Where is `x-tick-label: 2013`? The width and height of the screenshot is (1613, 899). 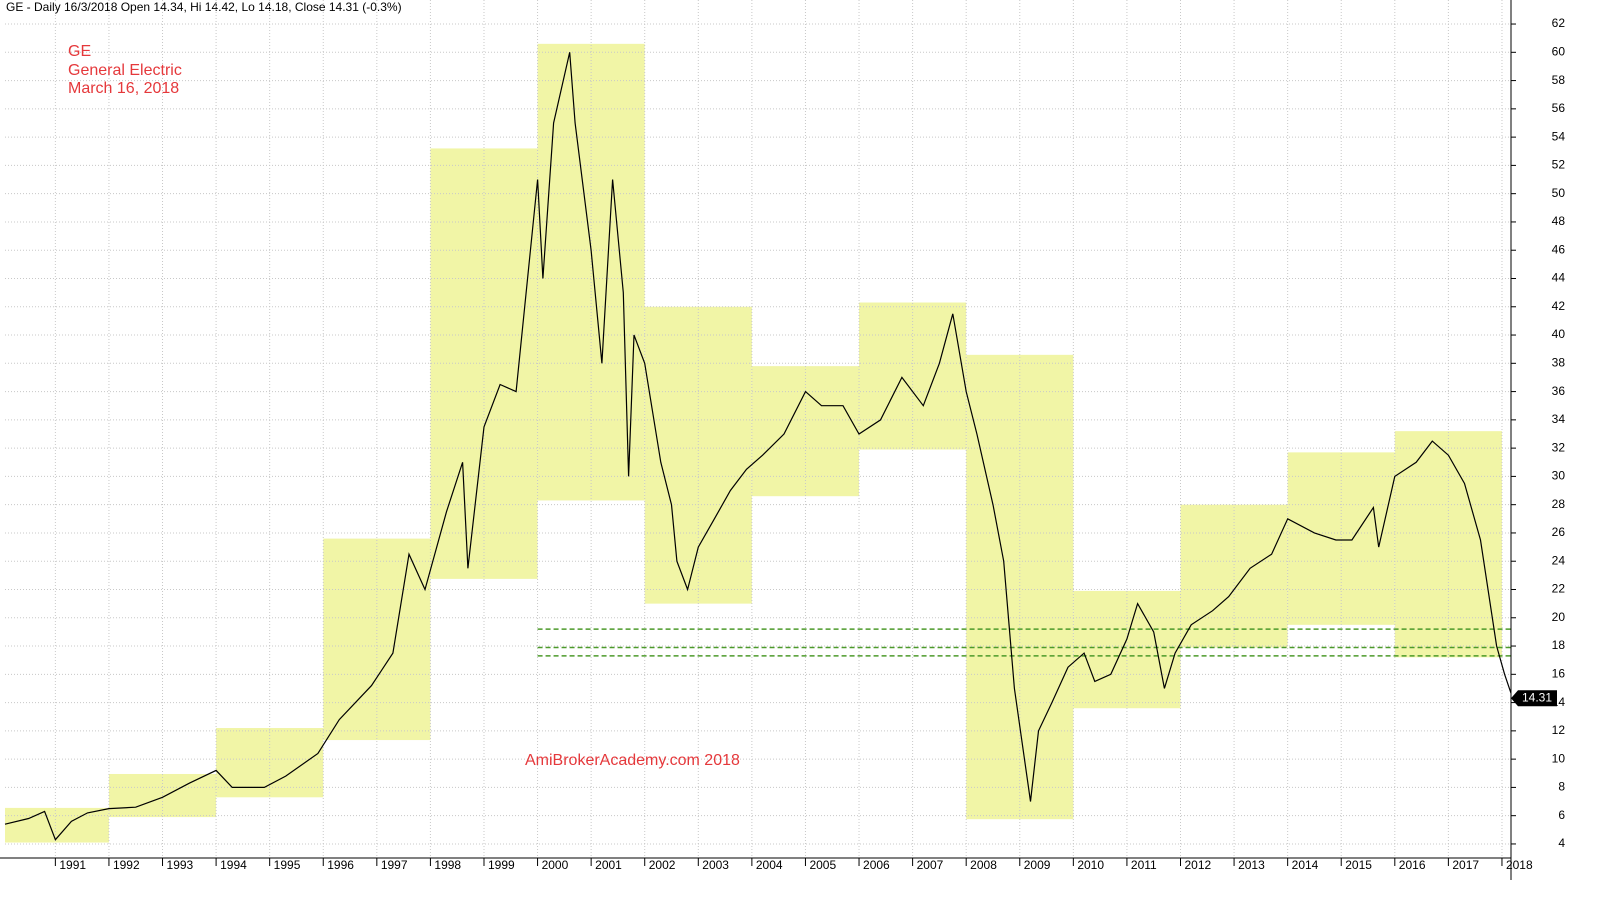
x-tick-label: 2013 is located at coordinates (1251, 865).